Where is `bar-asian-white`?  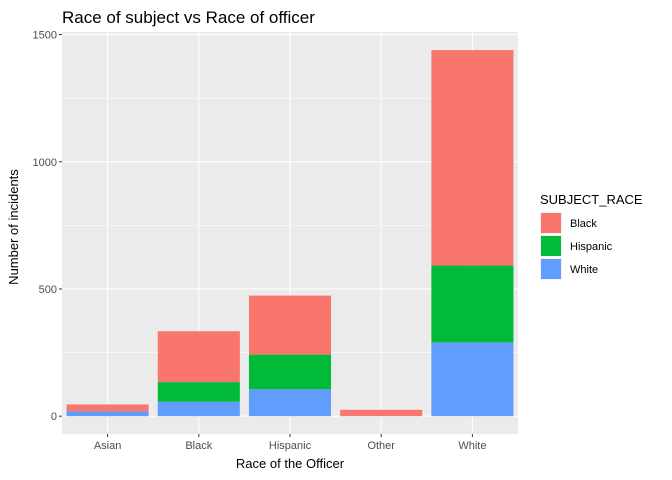
bar-asian-white is located at coordinates (107, 414).